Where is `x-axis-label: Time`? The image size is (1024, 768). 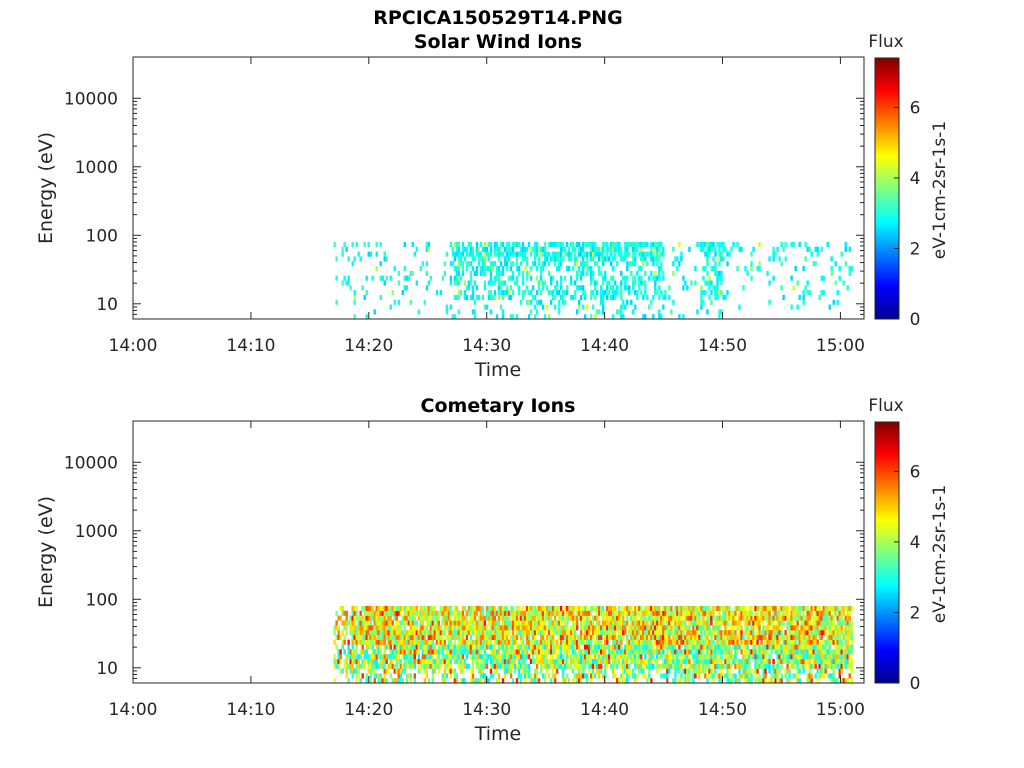
x-axis-label: Time is located at coordinates (498, 370).